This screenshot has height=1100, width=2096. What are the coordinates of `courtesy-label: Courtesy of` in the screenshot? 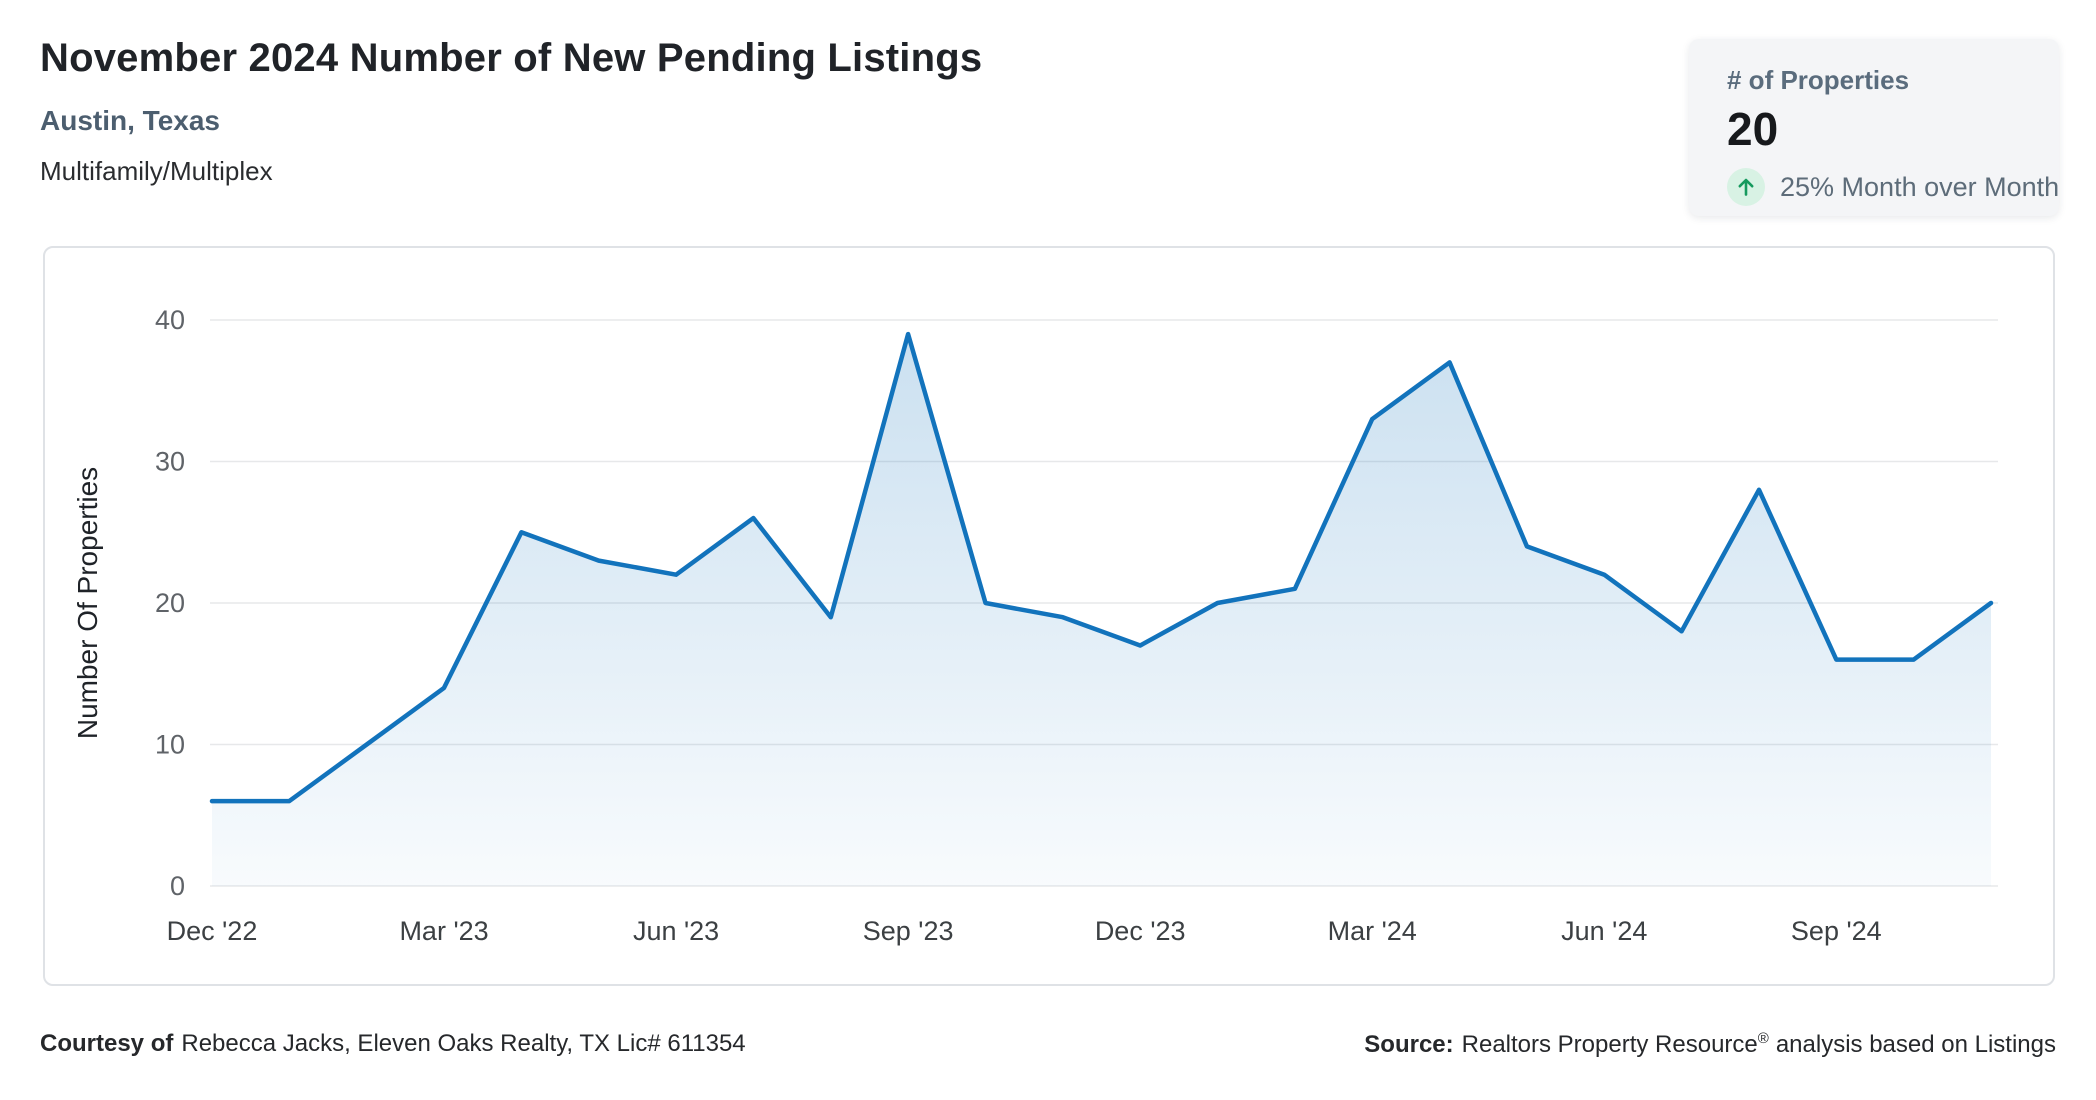 It's located at (107, 1043).